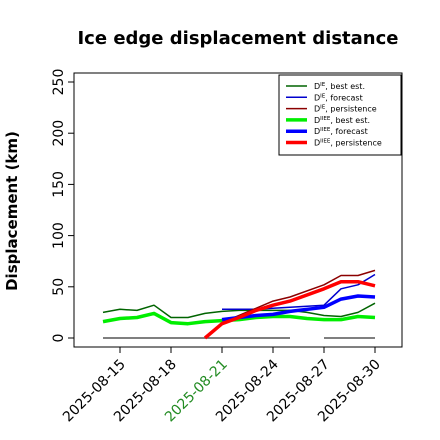 The height and width of the screenshot is (440, 440). I want to click on y-tick-label-150: 150, so click(59, 184).